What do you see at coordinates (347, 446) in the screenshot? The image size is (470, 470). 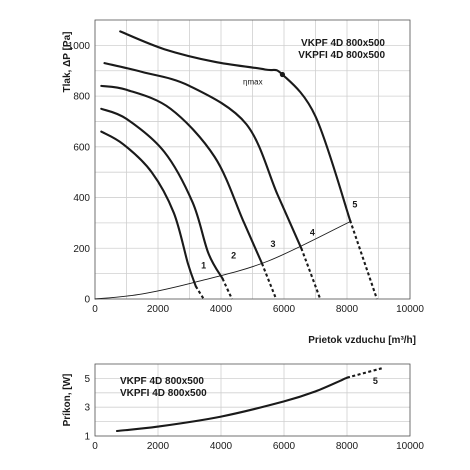 I see `bot-x-tick-label: 8000` at bounding box center [347, 446].